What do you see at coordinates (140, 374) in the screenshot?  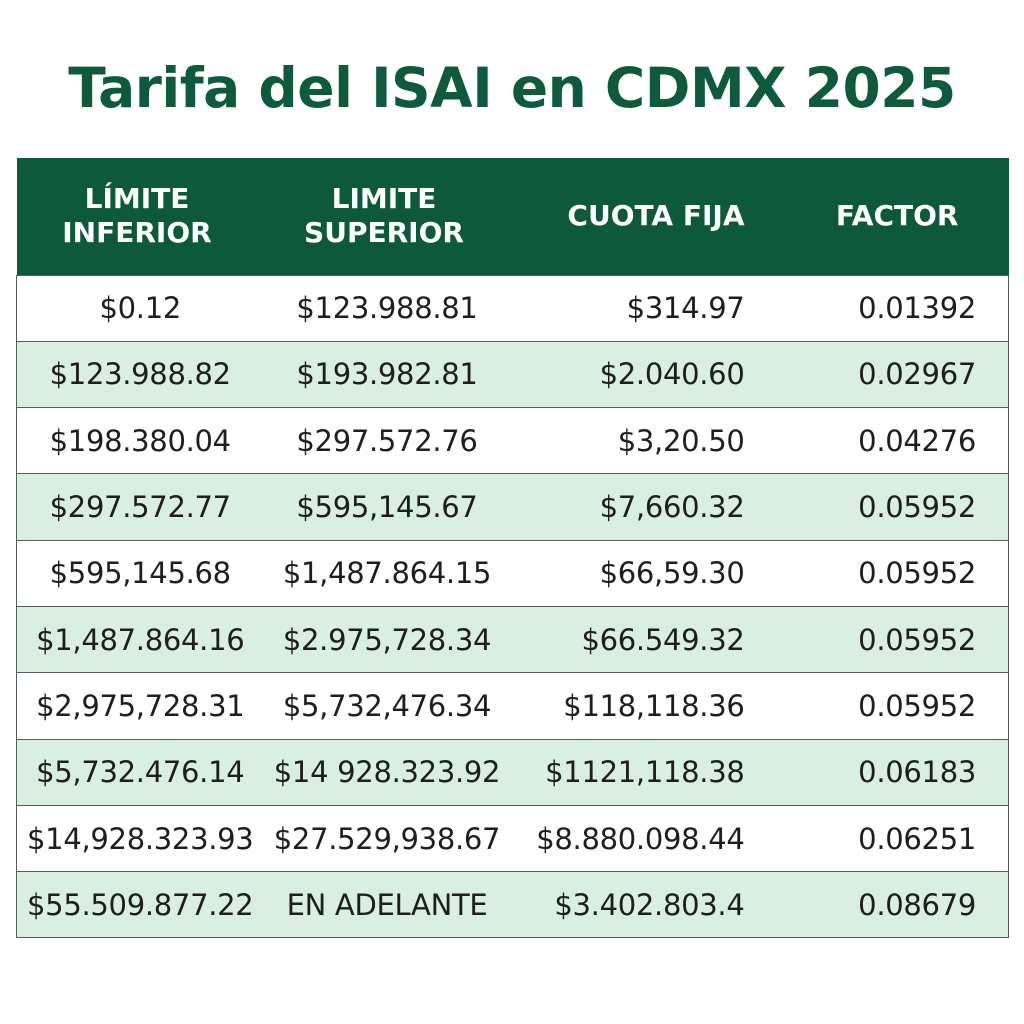 I see `cell-lower-limit: $123.988.82` at bounding box center [140, 374].